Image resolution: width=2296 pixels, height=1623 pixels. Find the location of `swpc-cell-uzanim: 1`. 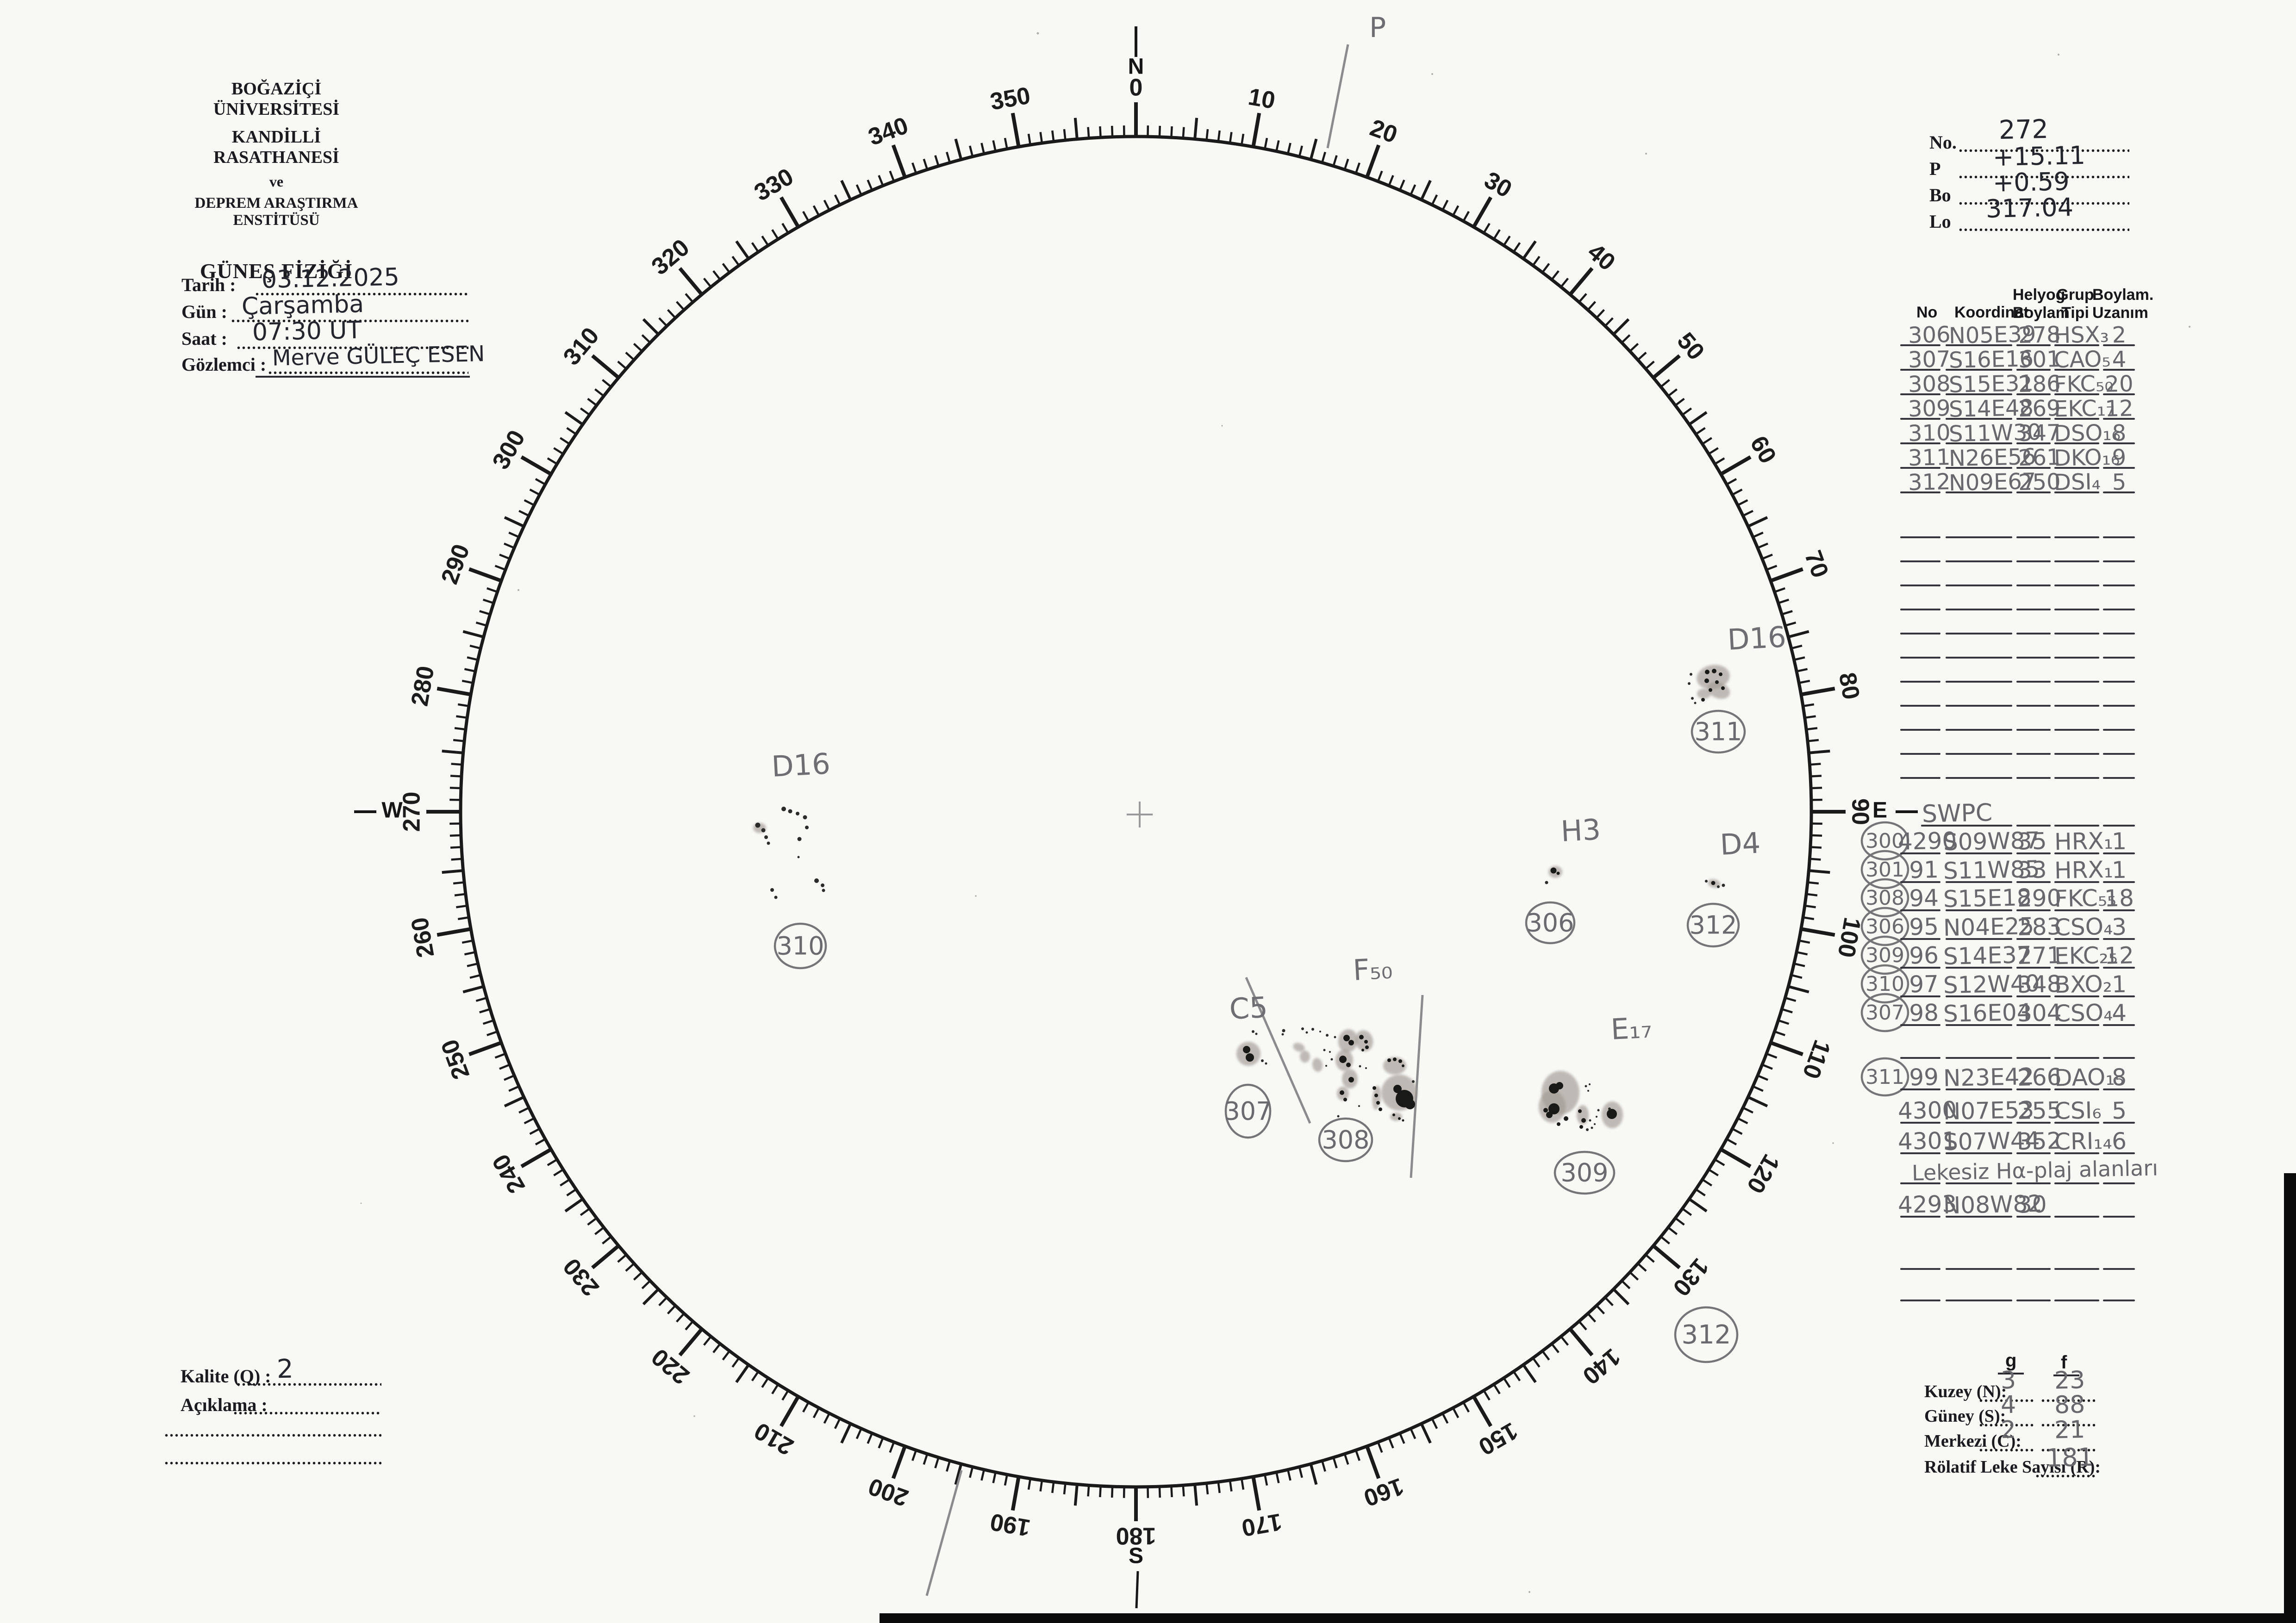

swpc-cell-uzanim: 1 is located at coordinates (2119, 841).